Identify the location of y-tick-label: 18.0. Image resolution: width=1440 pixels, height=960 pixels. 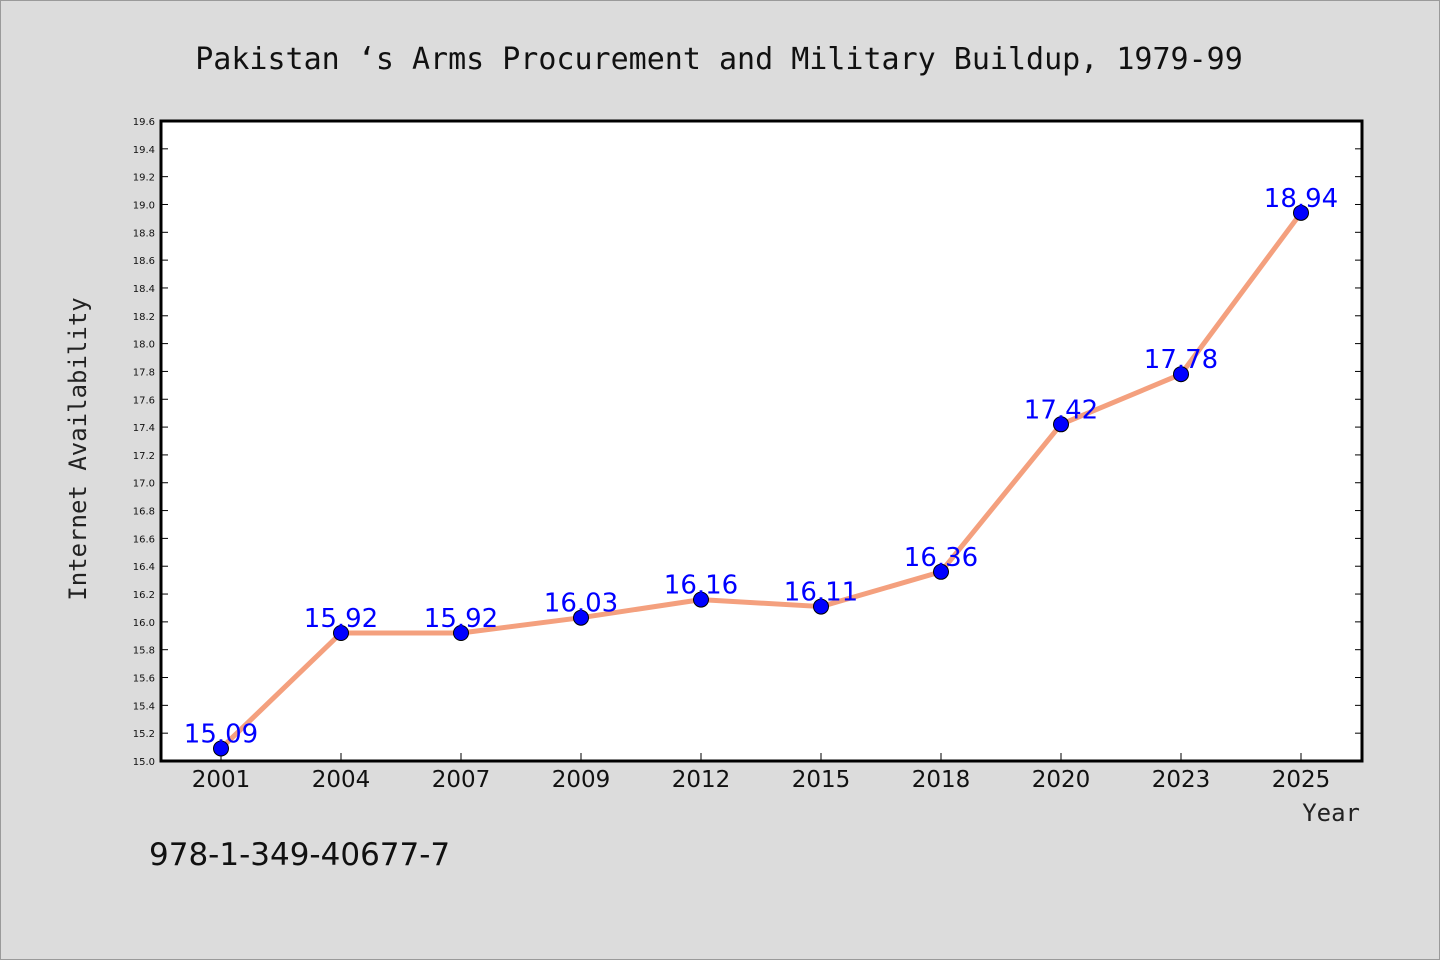
(144, 345).